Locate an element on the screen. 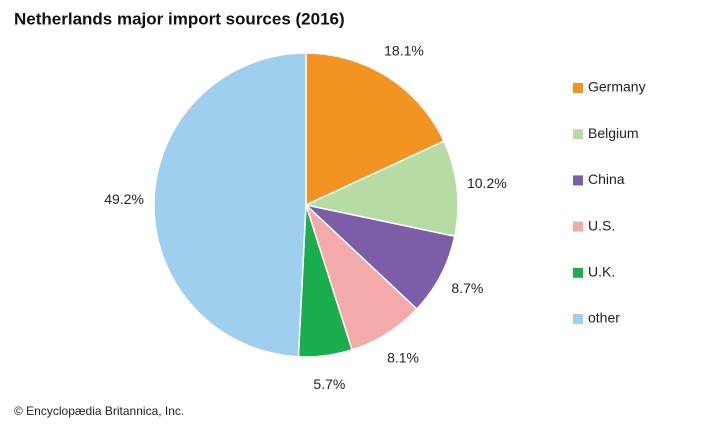 This screenshot has width=720, height=431. slice-label: 49.2% is located at coordinates (124, 199).